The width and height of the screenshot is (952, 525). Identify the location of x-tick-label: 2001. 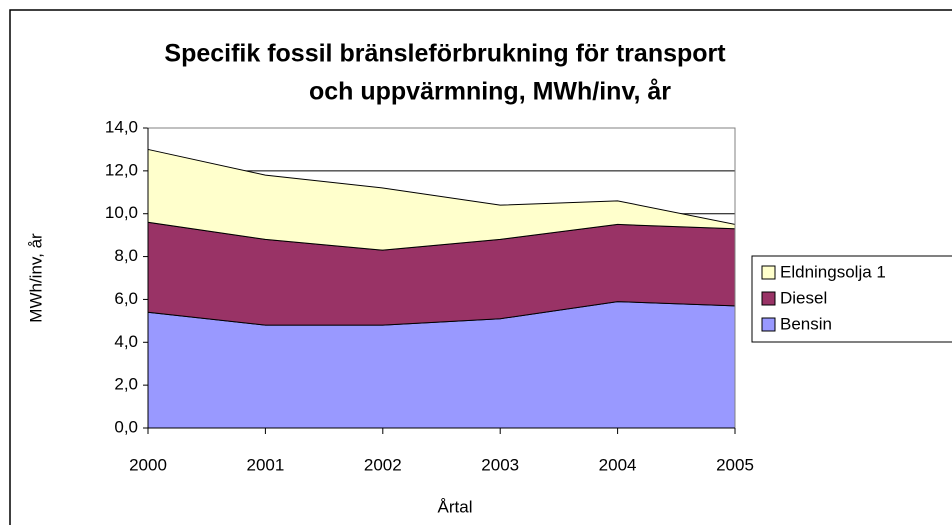
(265, 464).